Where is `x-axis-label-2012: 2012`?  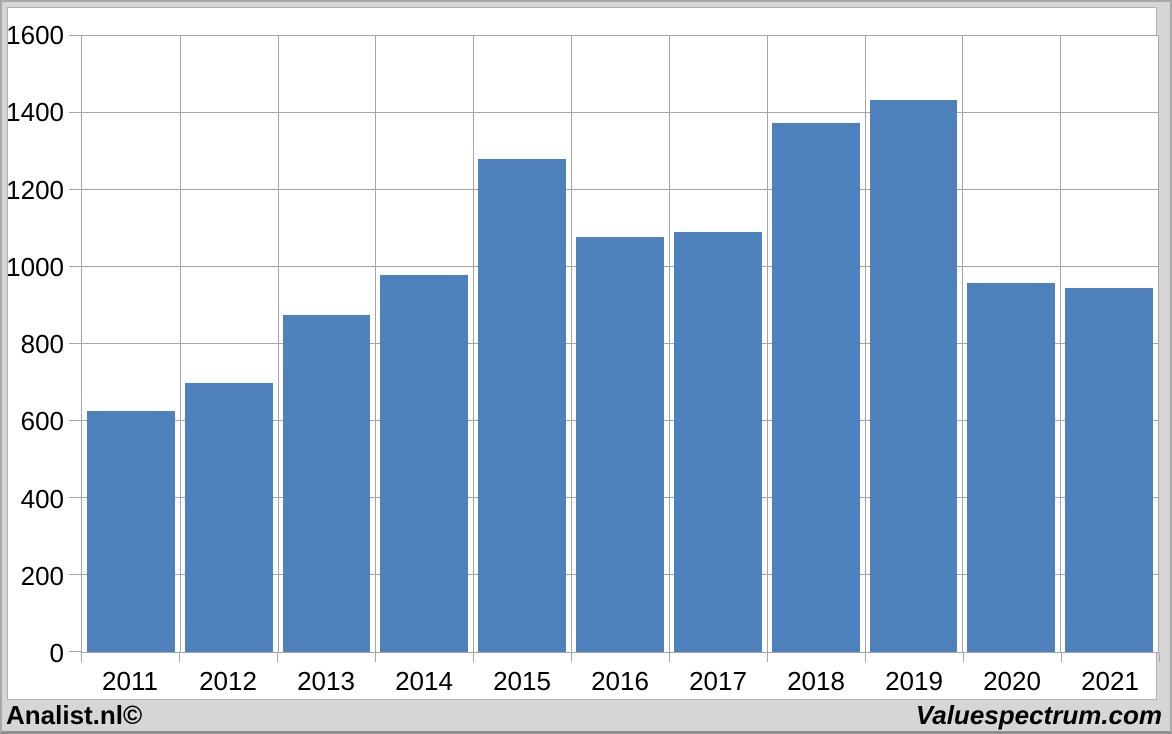 x-axis-label-2012: 2012 is located at coordinates (228, 681).